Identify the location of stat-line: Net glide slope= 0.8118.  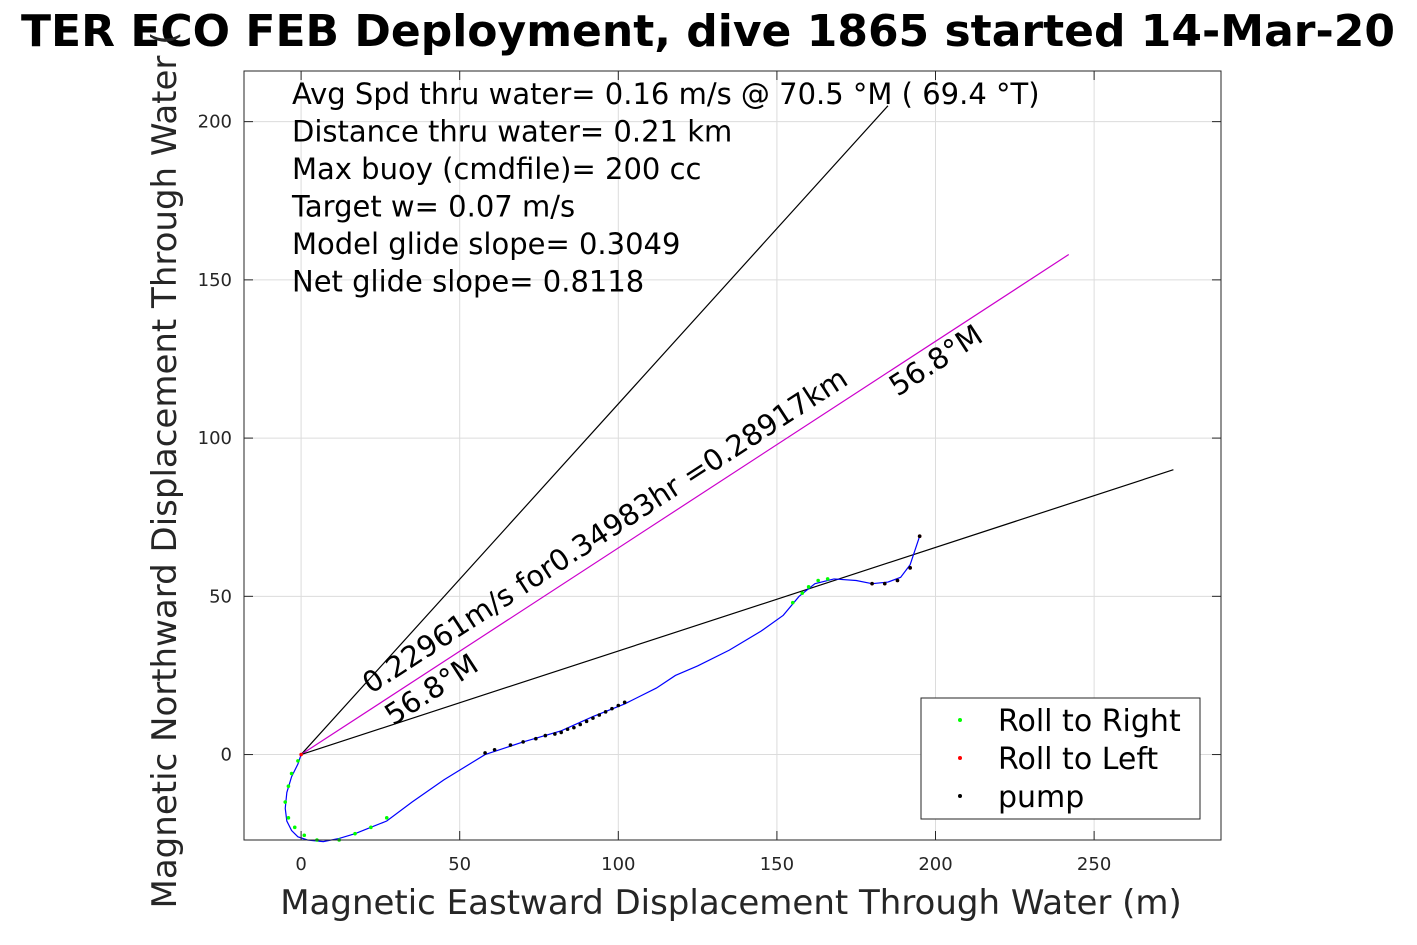
(468, 282).